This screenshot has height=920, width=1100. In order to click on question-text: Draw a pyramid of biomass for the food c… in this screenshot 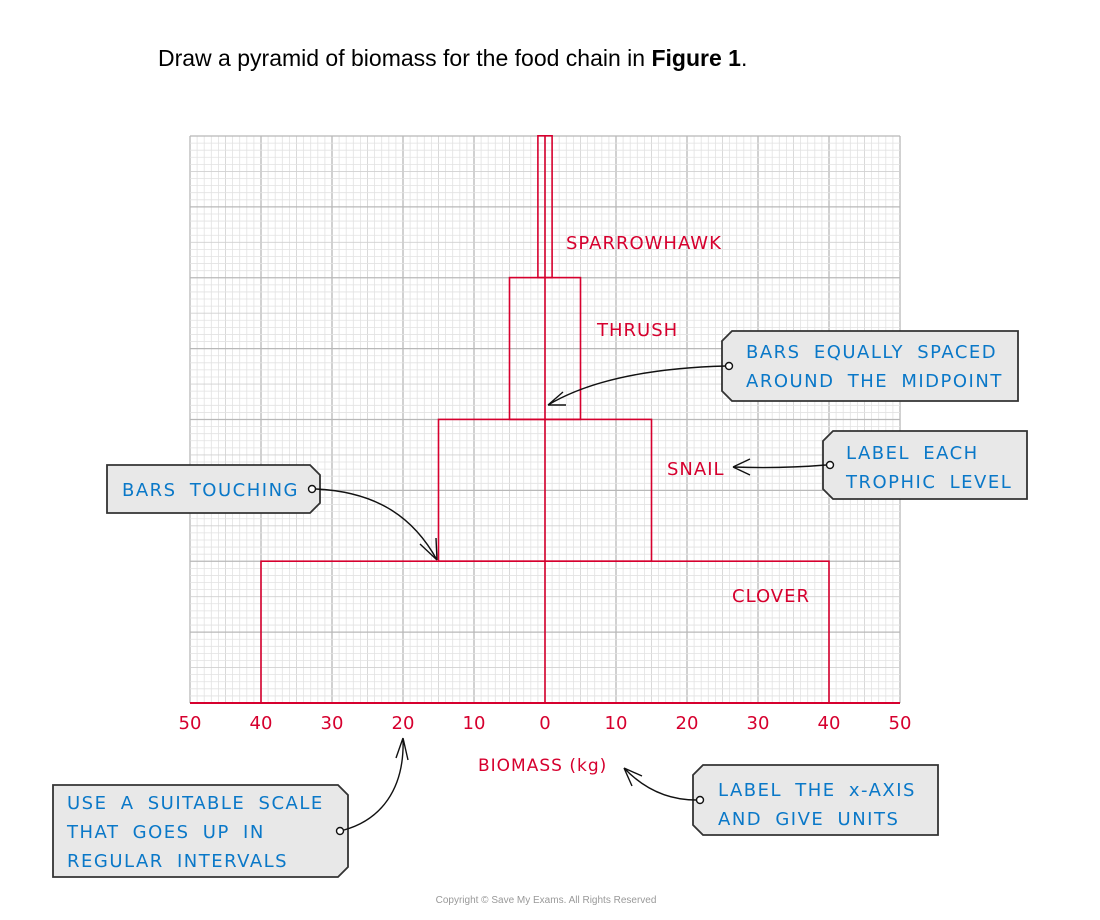, I will do `click(452, 58)`.